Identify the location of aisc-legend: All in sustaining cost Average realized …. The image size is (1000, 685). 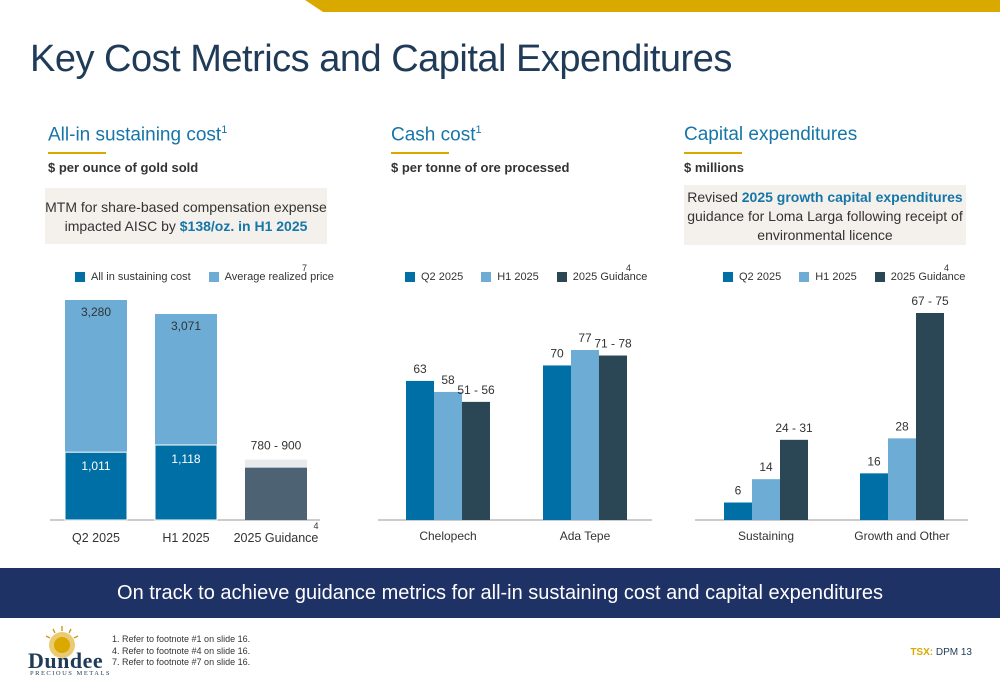
(204, 277).